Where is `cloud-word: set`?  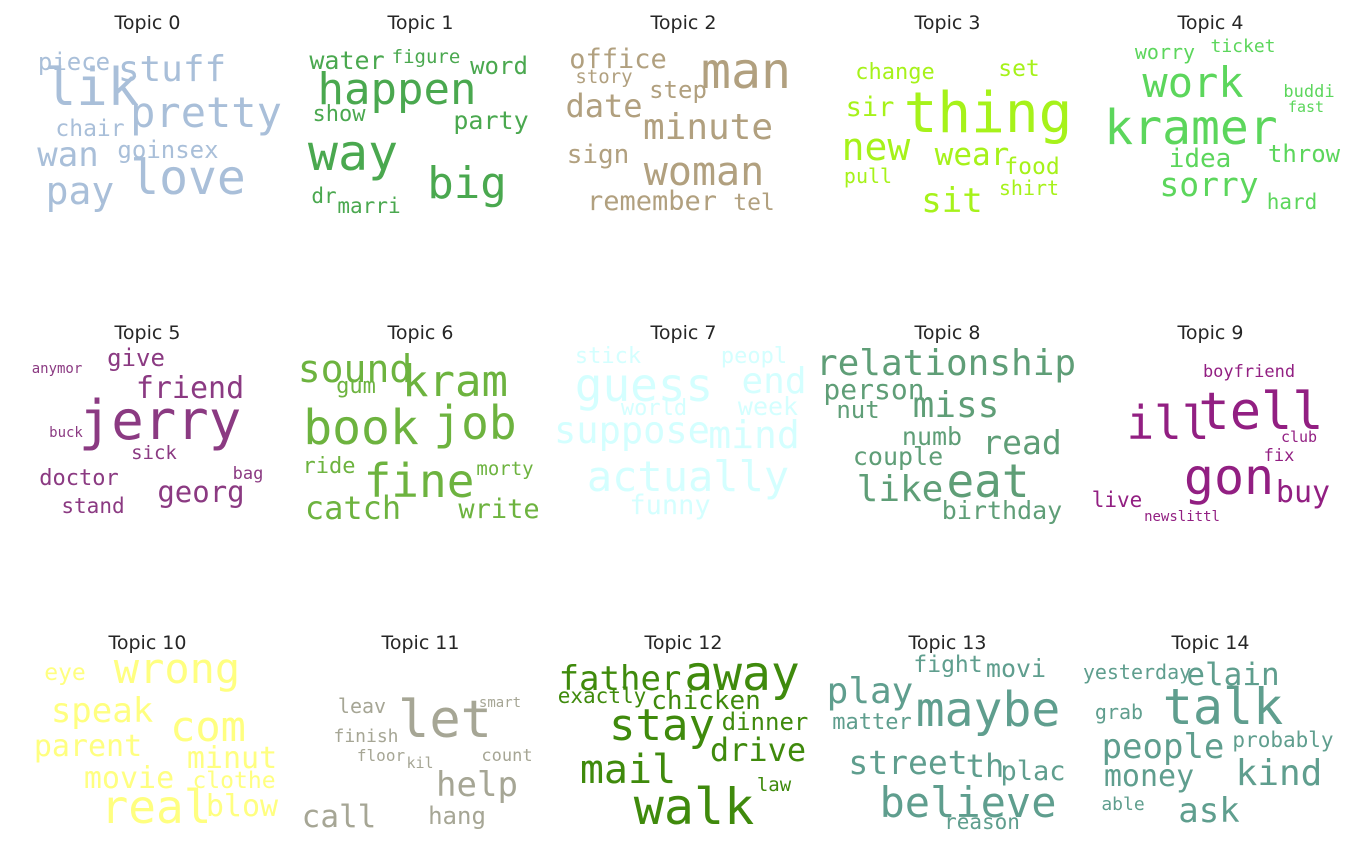
cloud-word: set is located at coordinates (1019, 69).